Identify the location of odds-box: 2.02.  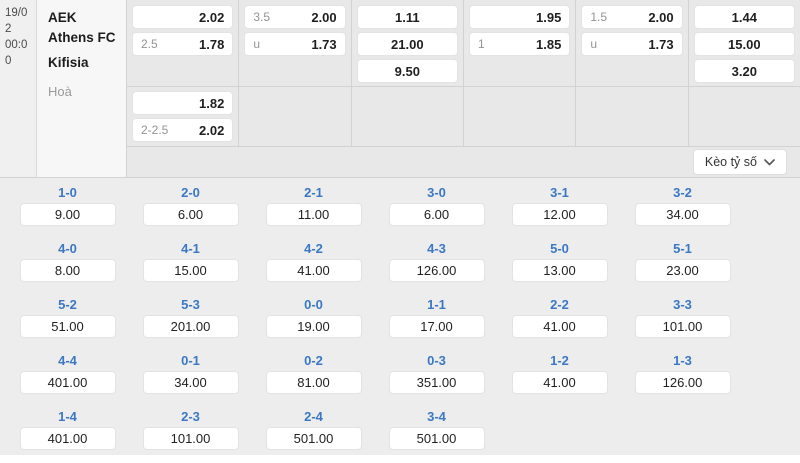
(183, 17).